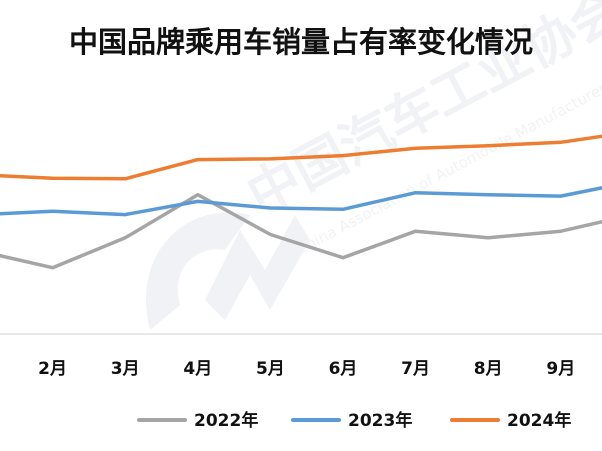 The height and width of the screenshot is (451, 602). I want to click on x-tick-label: 3月, so click(125, 369).